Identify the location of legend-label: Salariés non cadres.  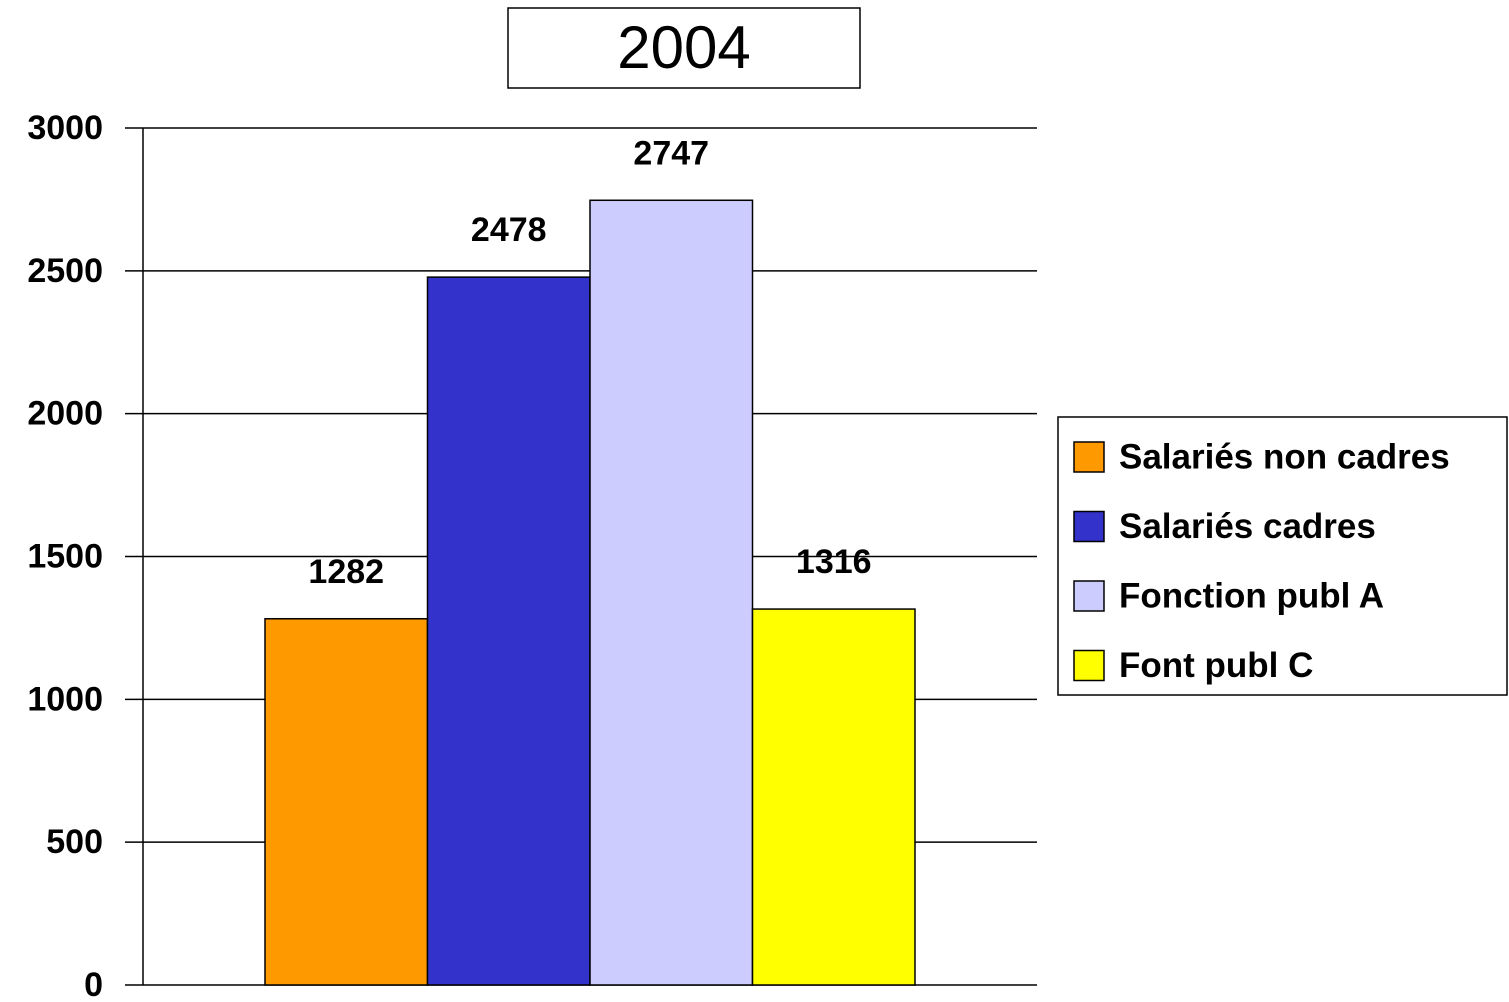
(1284, 456).